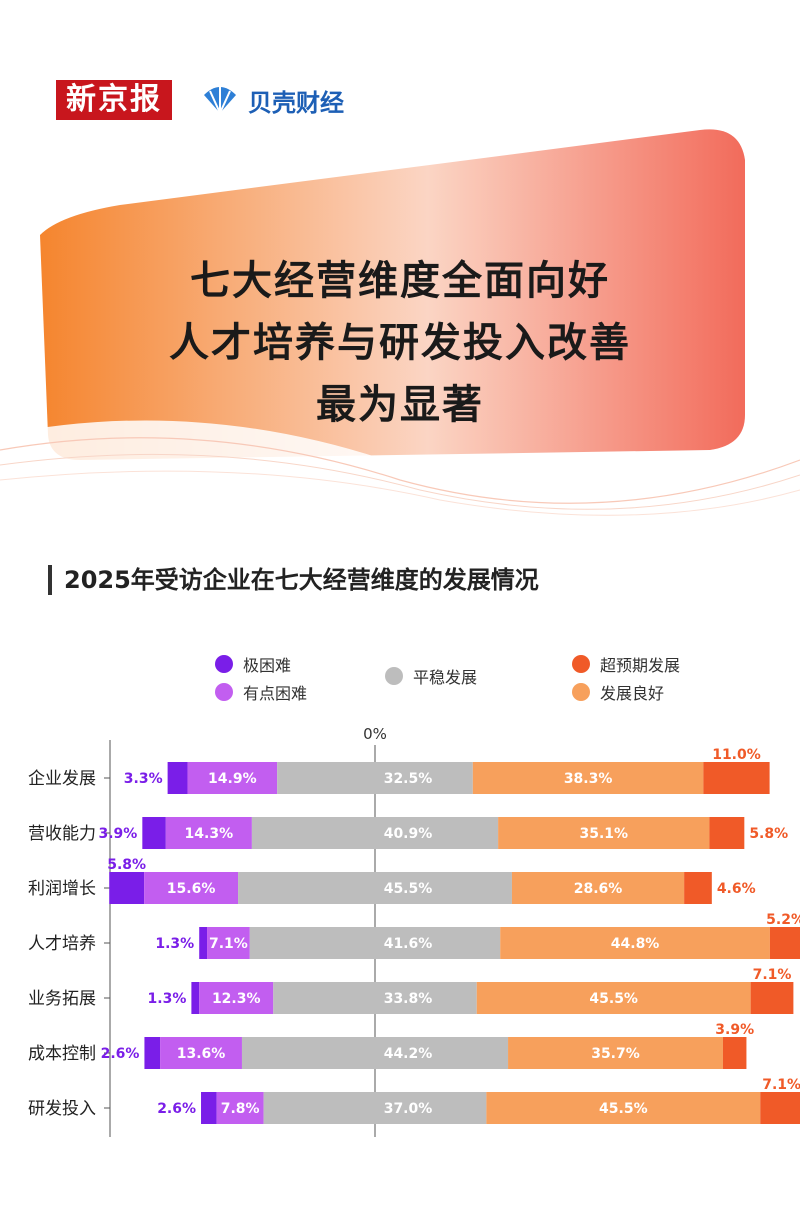 This screenshot has height=1205, width=800. I want to click on legend-somewhat-difficult: 有点困难, so click(261, 692).